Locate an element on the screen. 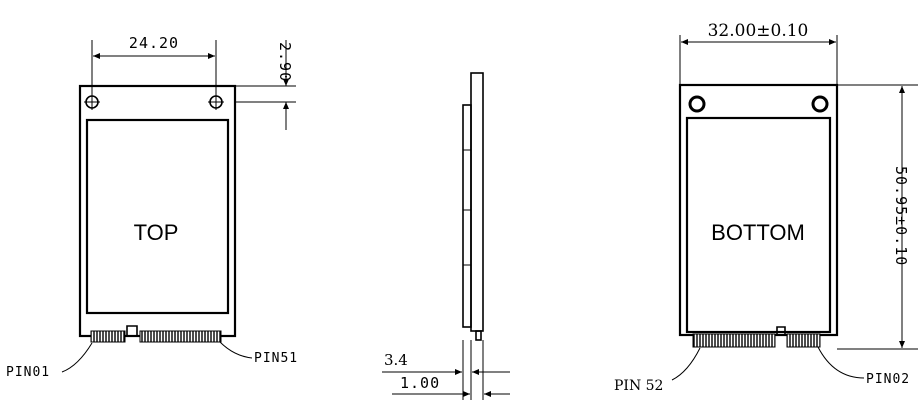  bottom-label-area is located at coordinates (758, 225).